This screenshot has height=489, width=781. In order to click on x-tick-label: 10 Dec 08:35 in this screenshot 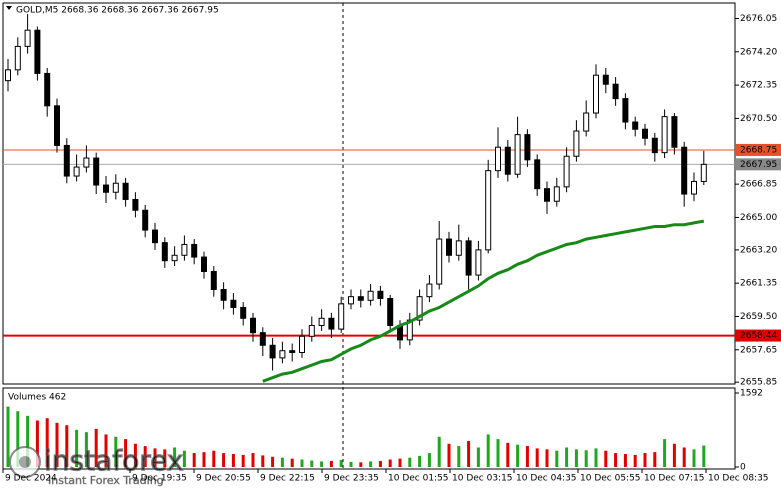, I will do `click(738, 479)`.